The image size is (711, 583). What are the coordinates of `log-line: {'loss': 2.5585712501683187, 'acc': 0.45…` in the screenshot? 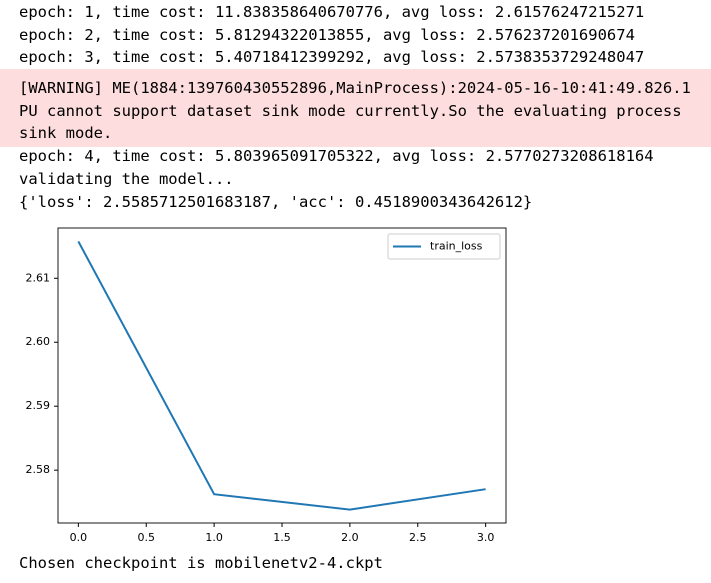 It's located at (276, 202).